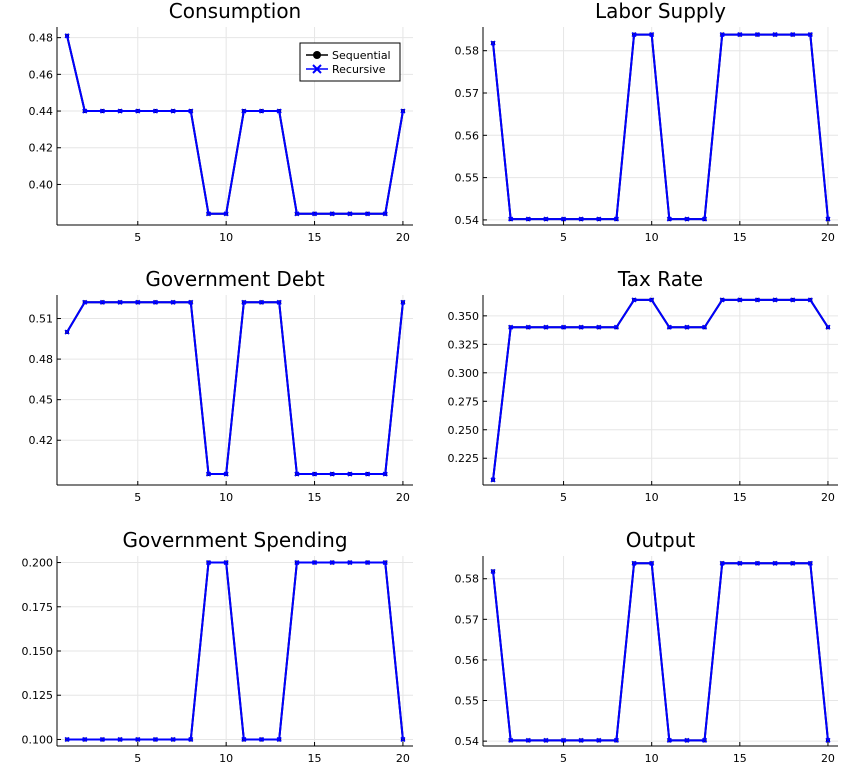 This screenshot has height=780, width=850. I want to click on y-tick-label: 0.100, so click(38, 739).